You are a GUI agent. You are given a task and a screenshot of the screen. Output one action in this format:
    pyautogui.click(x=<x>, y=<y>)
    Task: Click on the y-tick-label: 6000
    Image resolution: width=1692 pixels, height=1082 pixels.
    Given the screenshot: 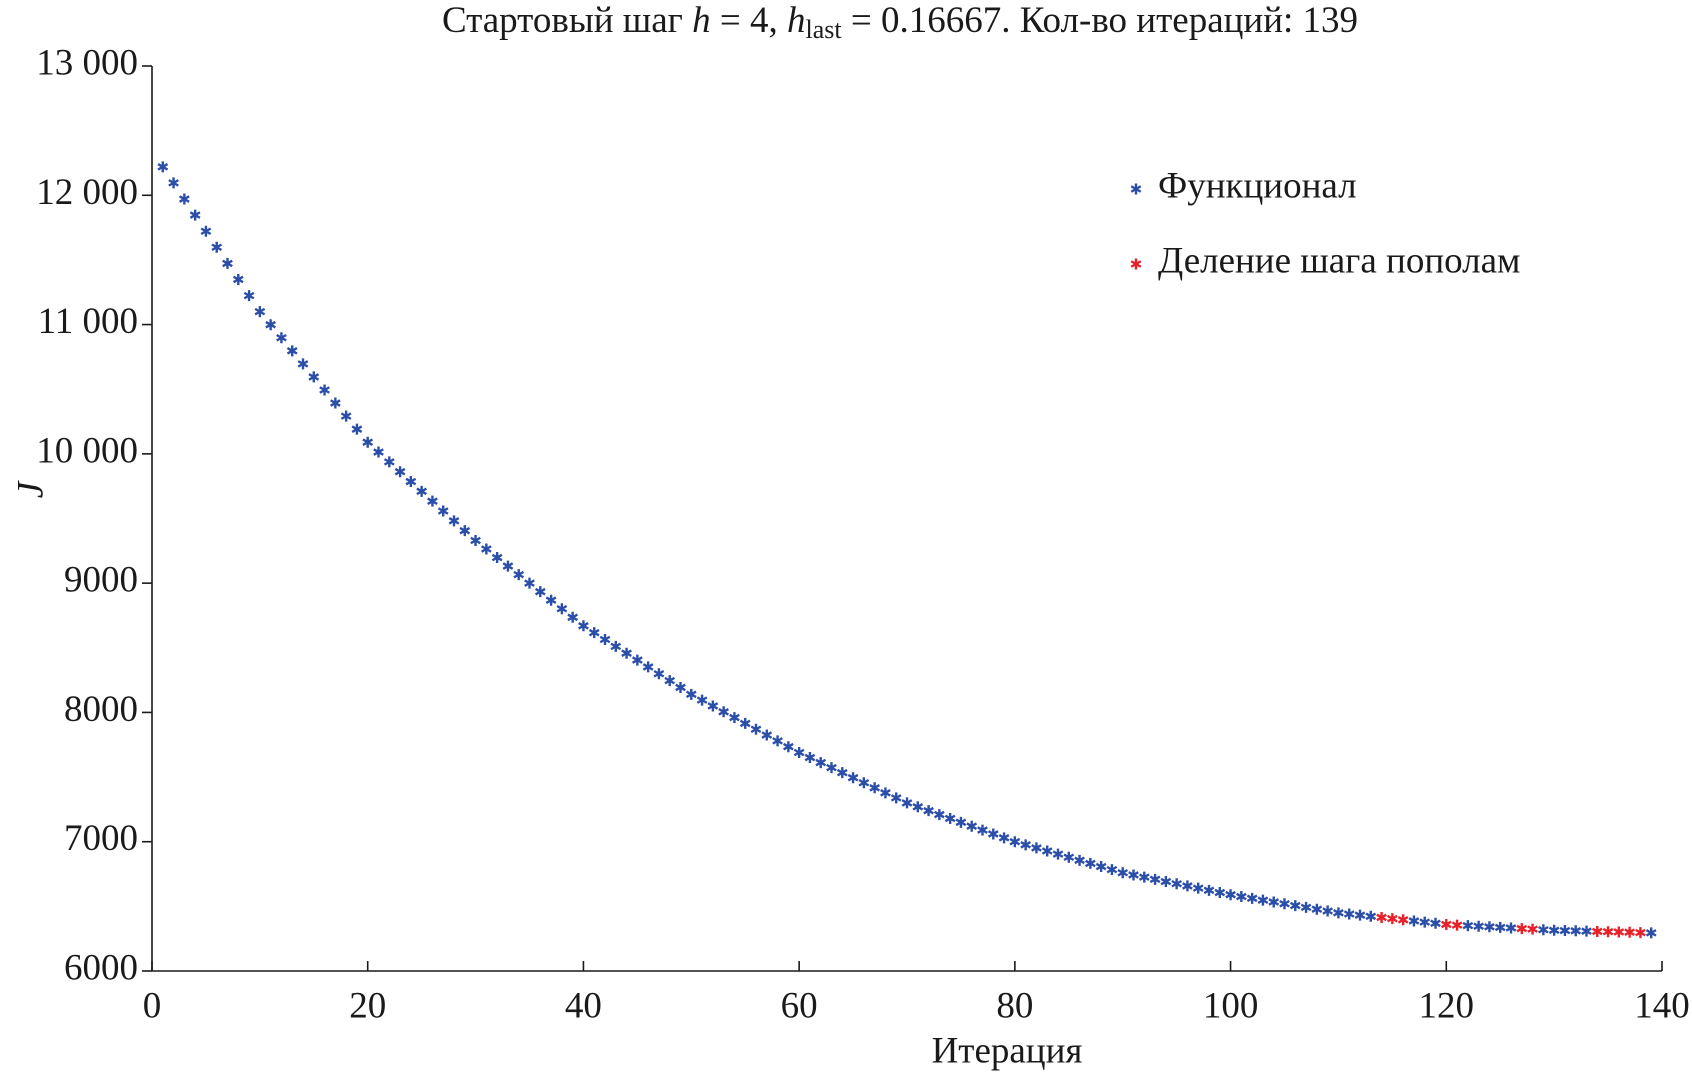 What is the action you would take?
    pyautogui.click(x=101, y=967)
    